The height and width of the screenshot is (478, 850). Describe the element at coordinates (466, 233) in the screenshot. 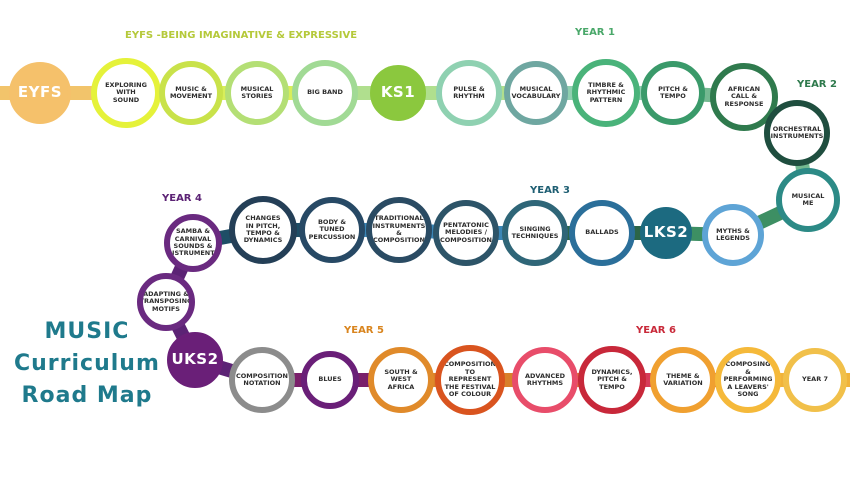

I see `topic-node: Pentatonic Melodies / Composition` at that location.